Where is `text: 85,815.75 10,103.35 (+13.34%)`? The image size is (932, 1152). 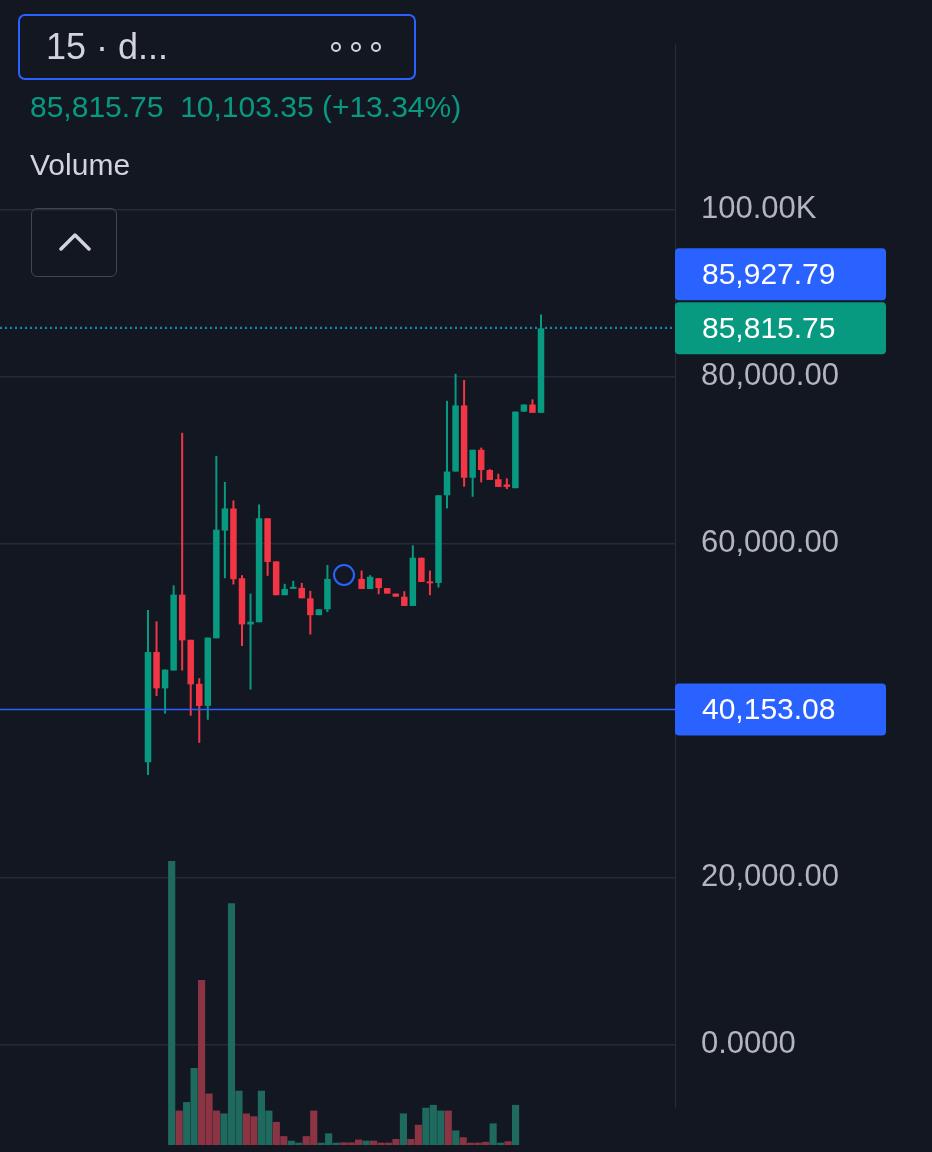 text: 85,815.75 10,103.35 (+13.34%) is located at coordinates (246, 107).